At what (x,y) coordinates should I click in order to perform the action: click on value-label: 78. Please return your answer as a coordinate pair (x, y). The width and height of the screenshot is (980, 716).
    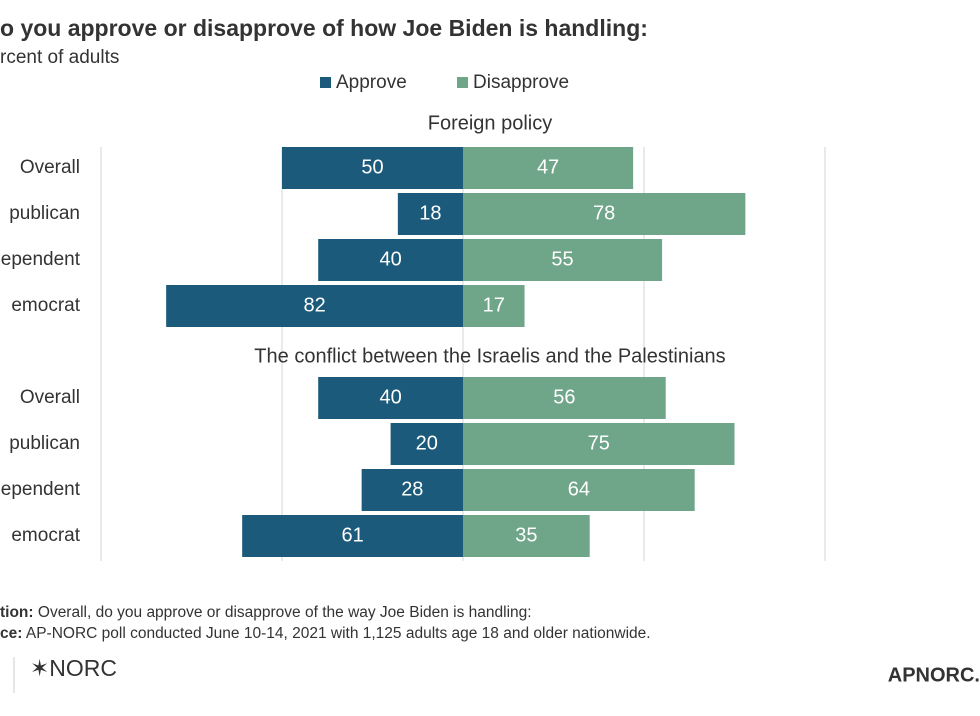
    Looking at the image, I should click on (604, 213).